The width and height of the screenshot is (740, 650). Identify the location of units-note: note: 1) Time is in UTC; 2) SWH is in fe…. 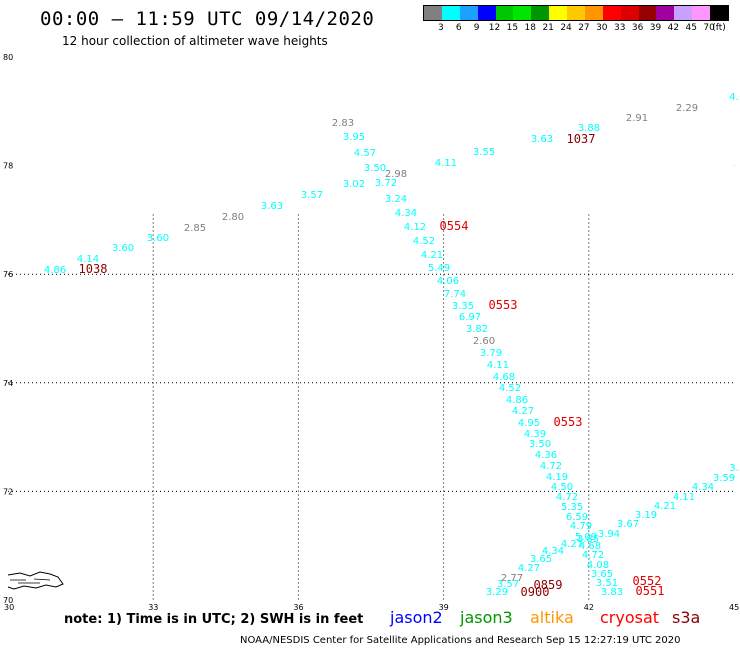
(214, 619).